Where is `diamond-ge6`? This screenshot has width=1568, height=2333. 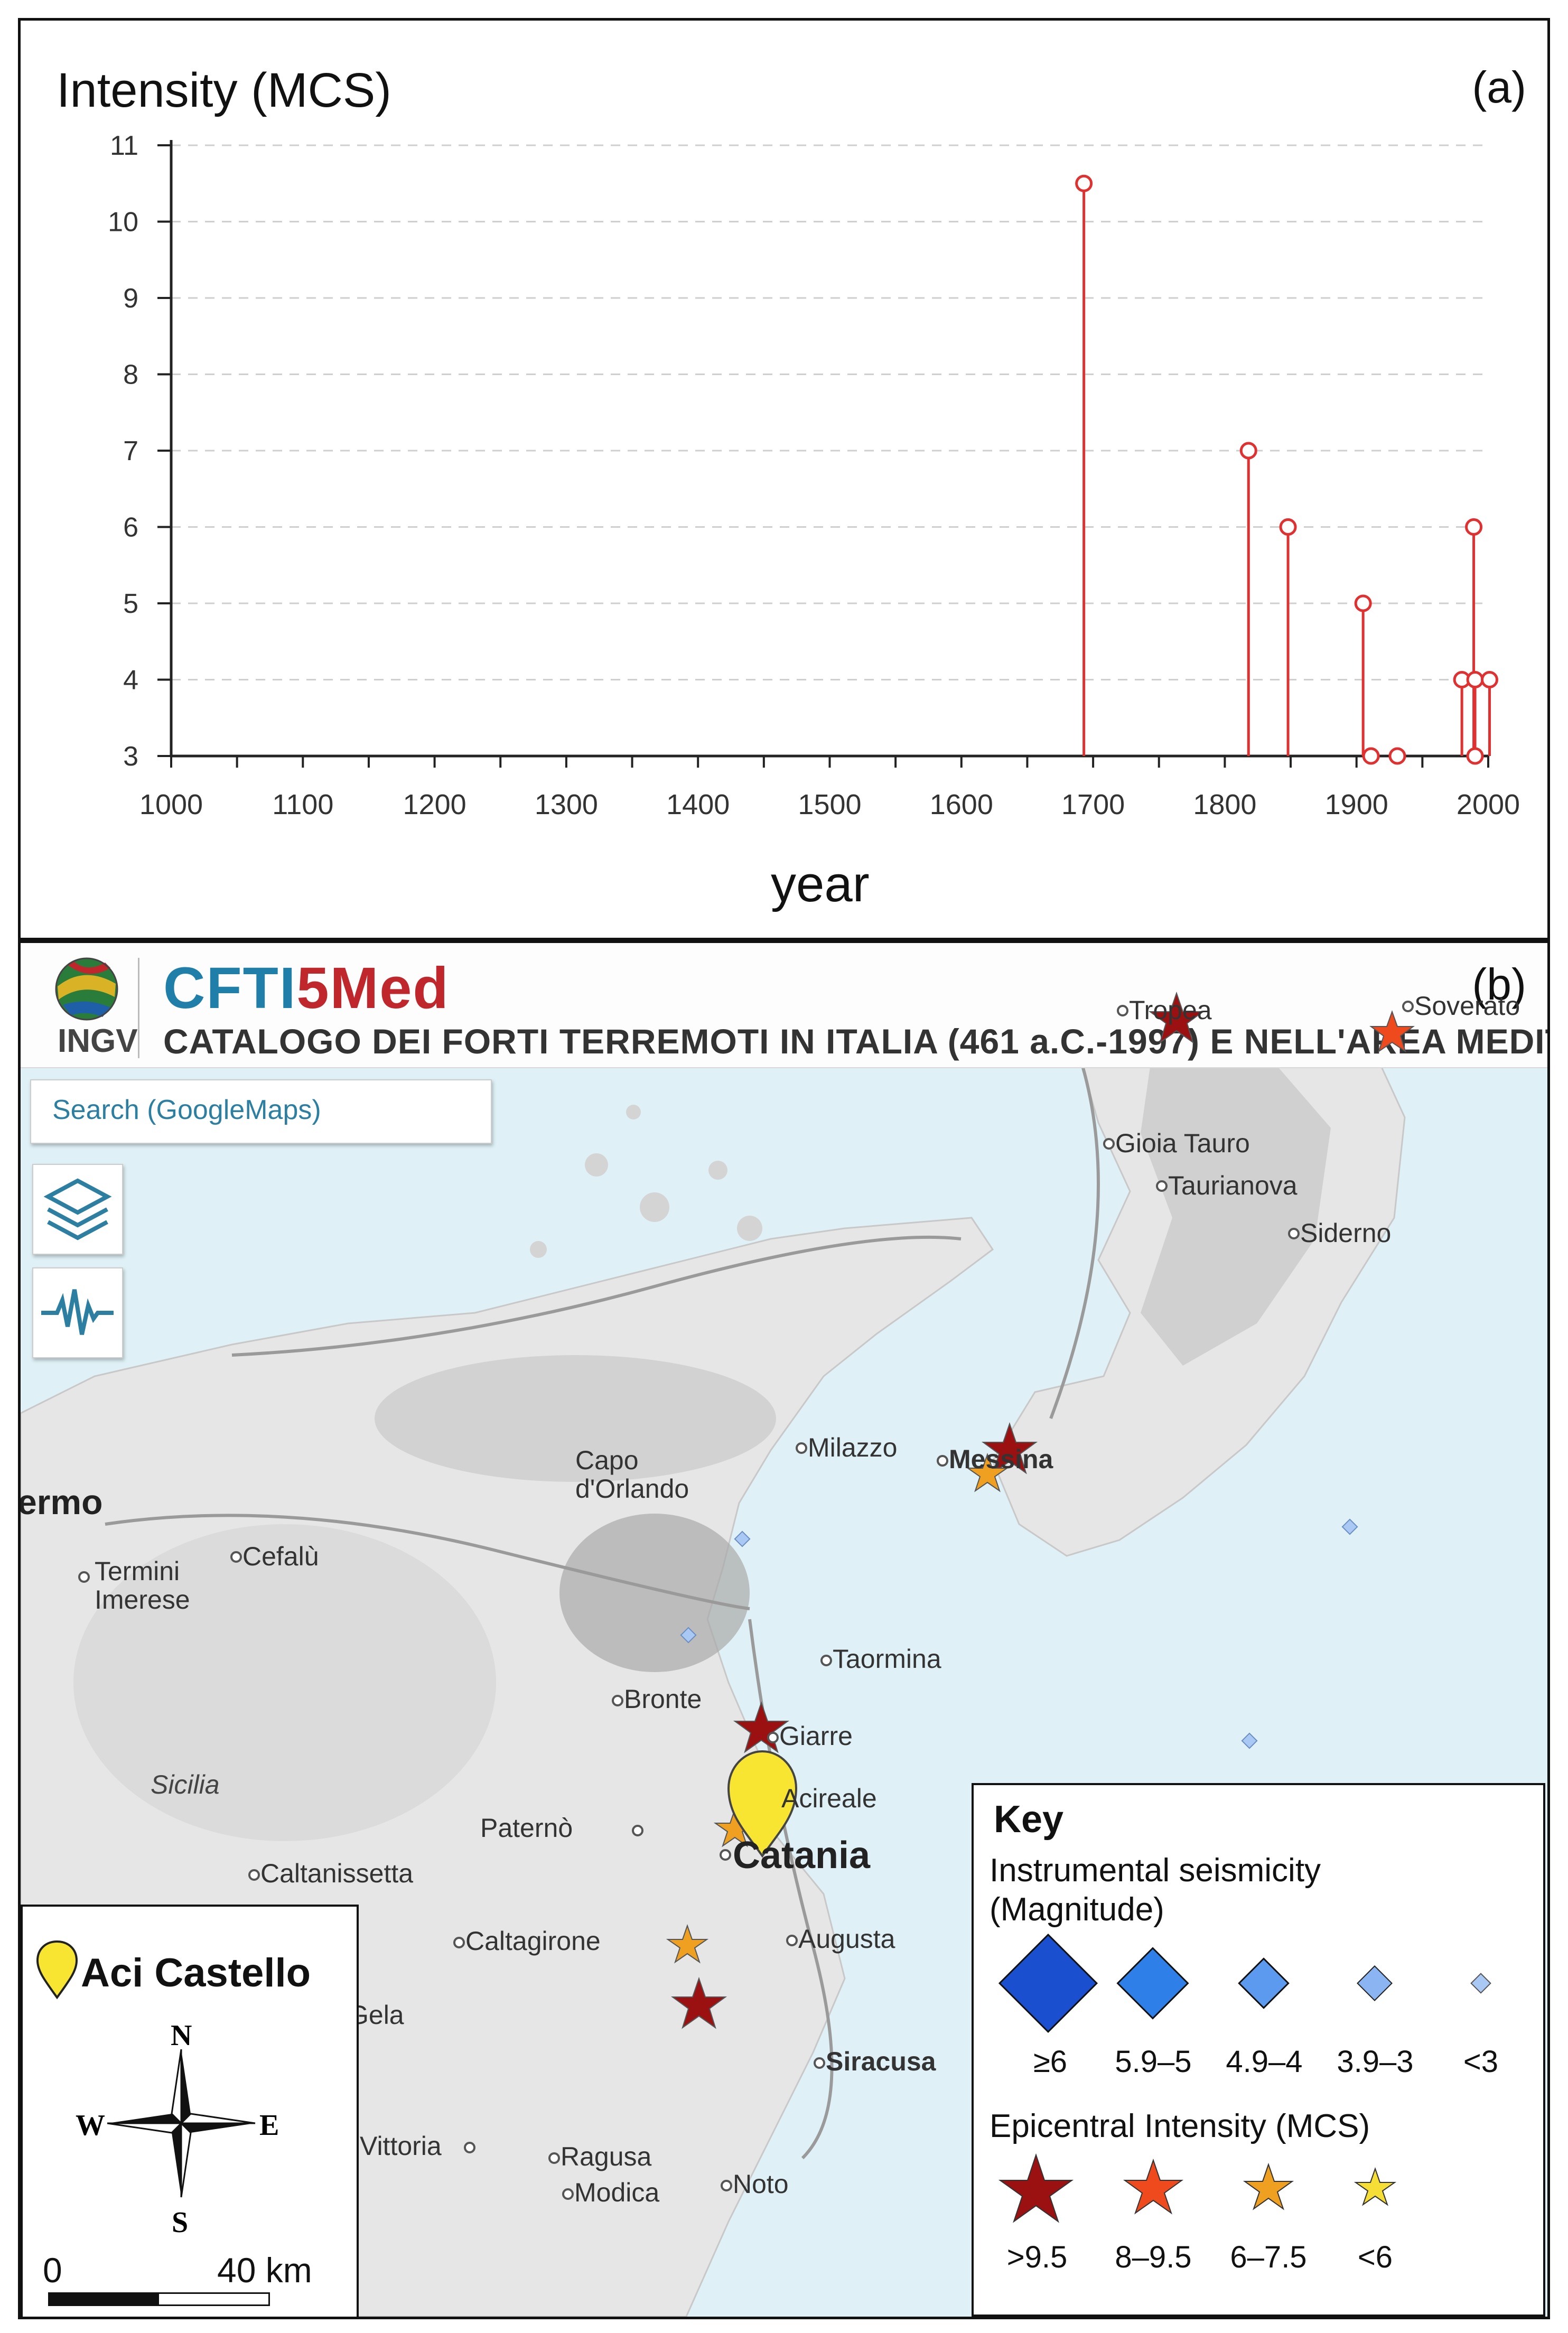
diamond-ge6 is located at coordinates (1048, 1983).